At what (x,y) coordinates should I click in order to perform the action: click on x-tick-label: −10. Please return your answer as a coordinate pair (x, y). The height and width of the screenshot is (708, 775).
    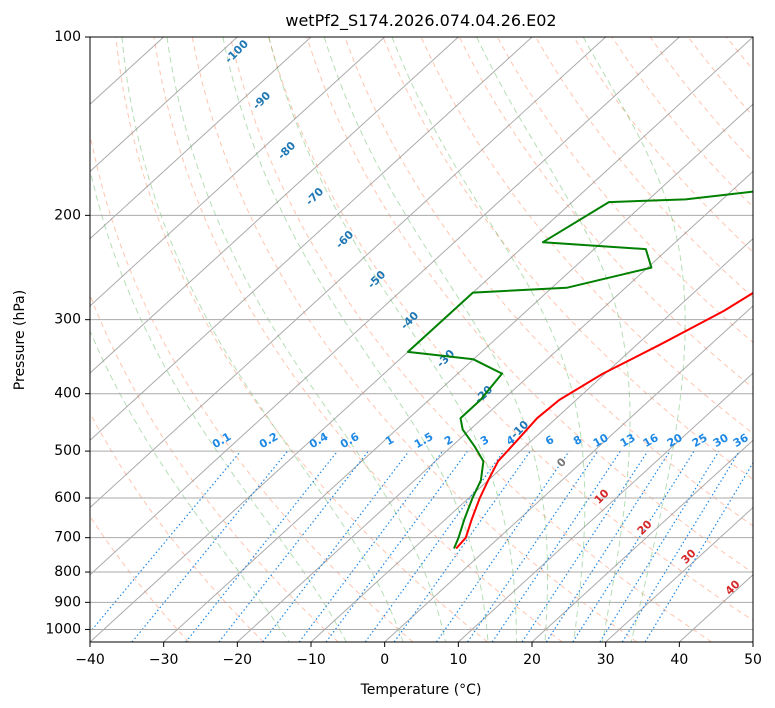
    Looking at the image, I should click on (311, 660).